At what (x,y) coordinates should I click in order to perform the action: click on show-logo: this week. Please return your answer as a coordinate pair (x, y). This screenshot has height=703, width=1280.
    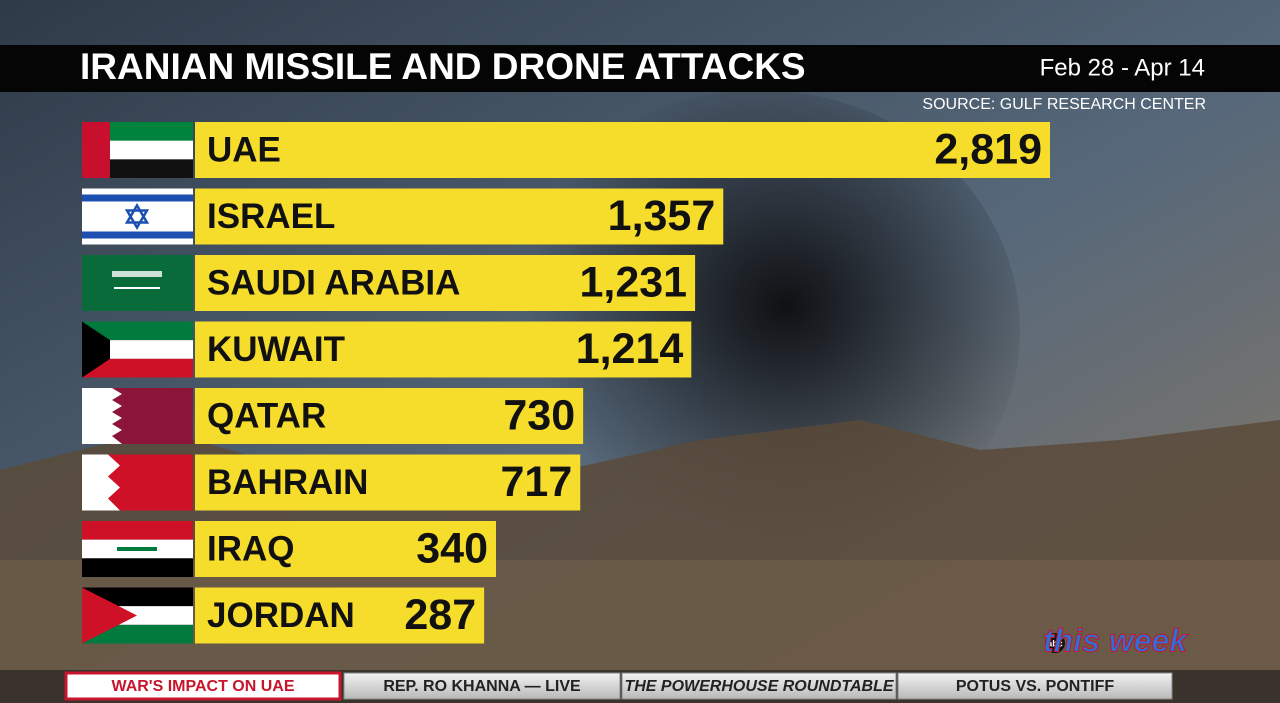
    Looking at the image, I should click on (1116, 640).